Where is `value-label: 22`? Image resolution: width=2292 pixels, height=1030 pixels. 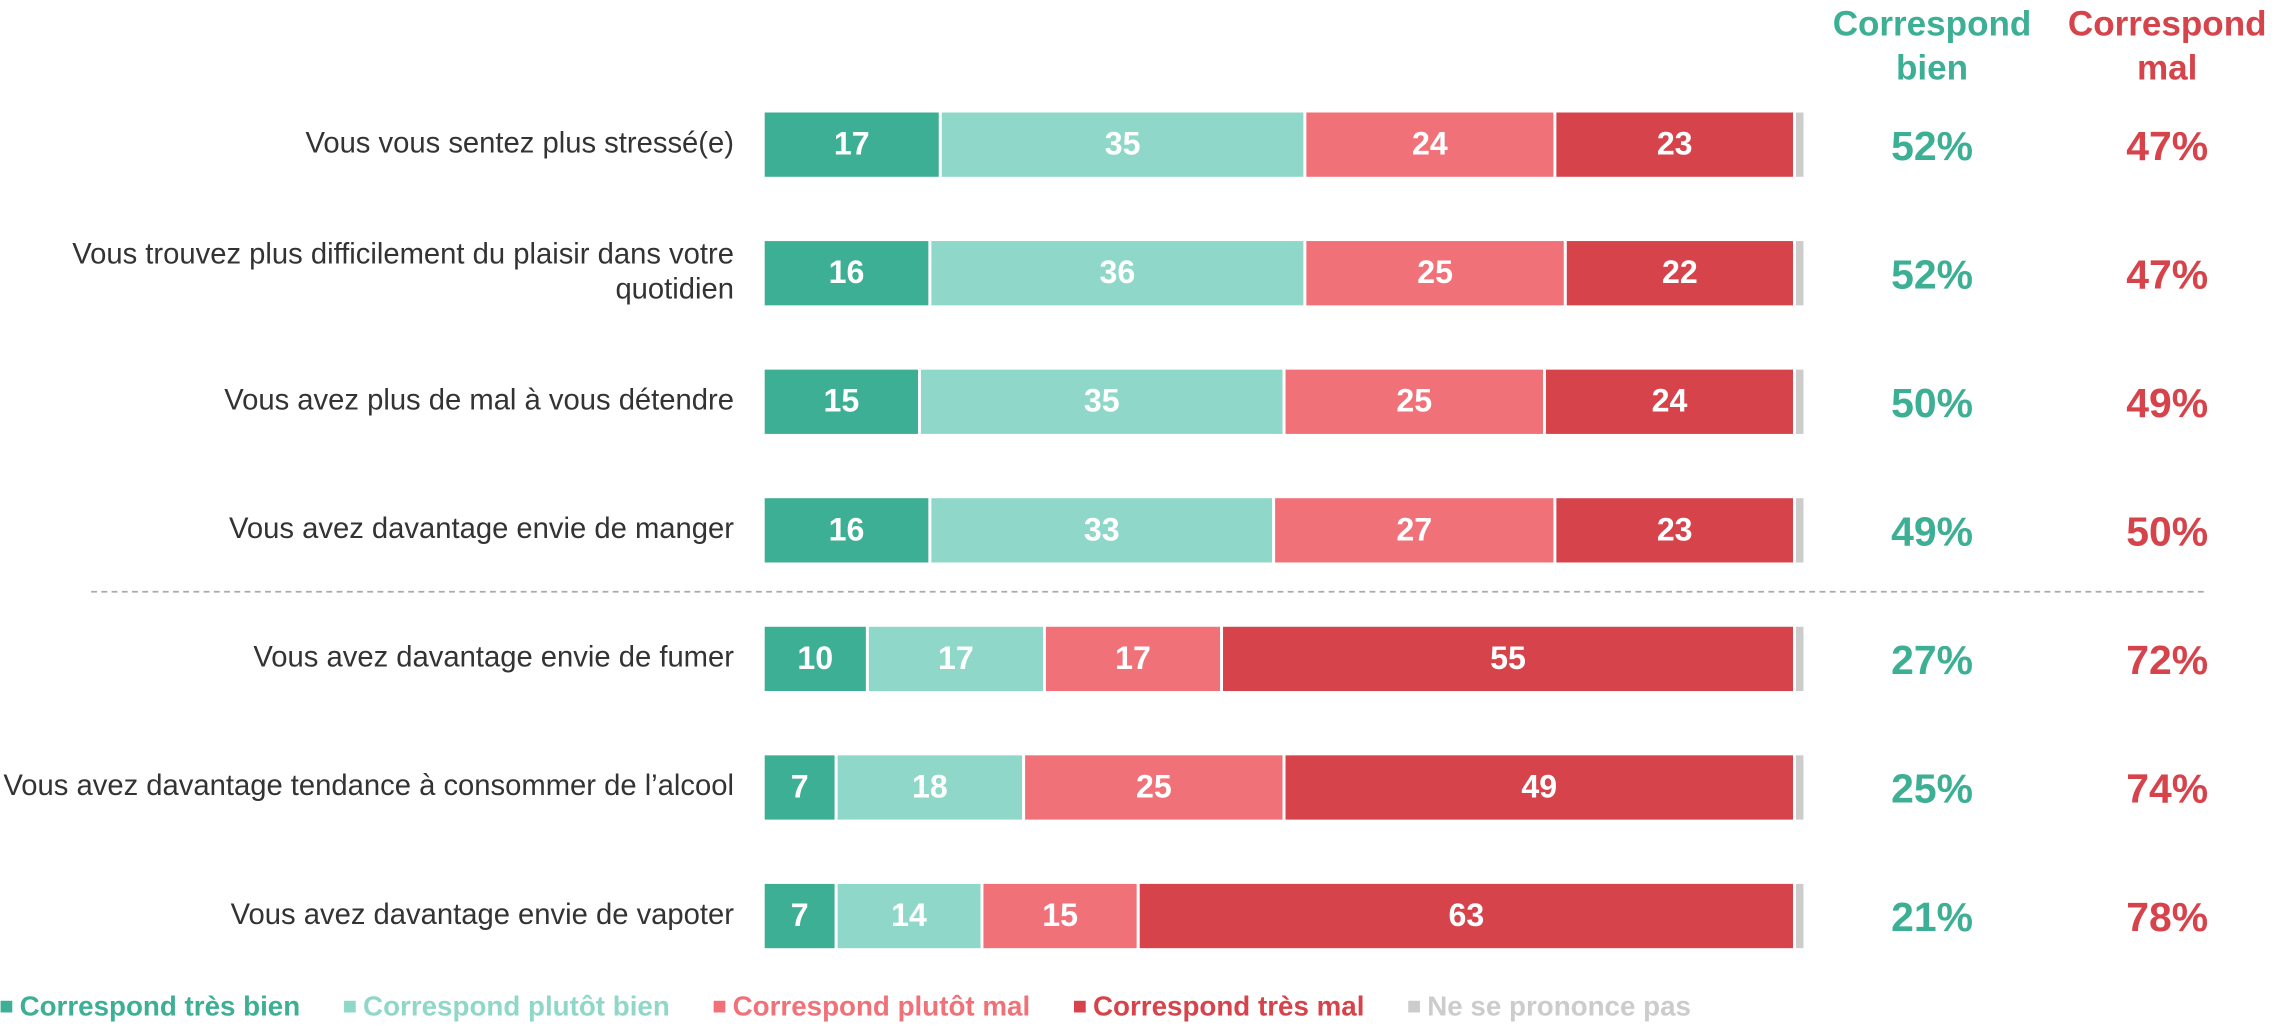
value-label: 22 is located at coordinates (1680, 272).